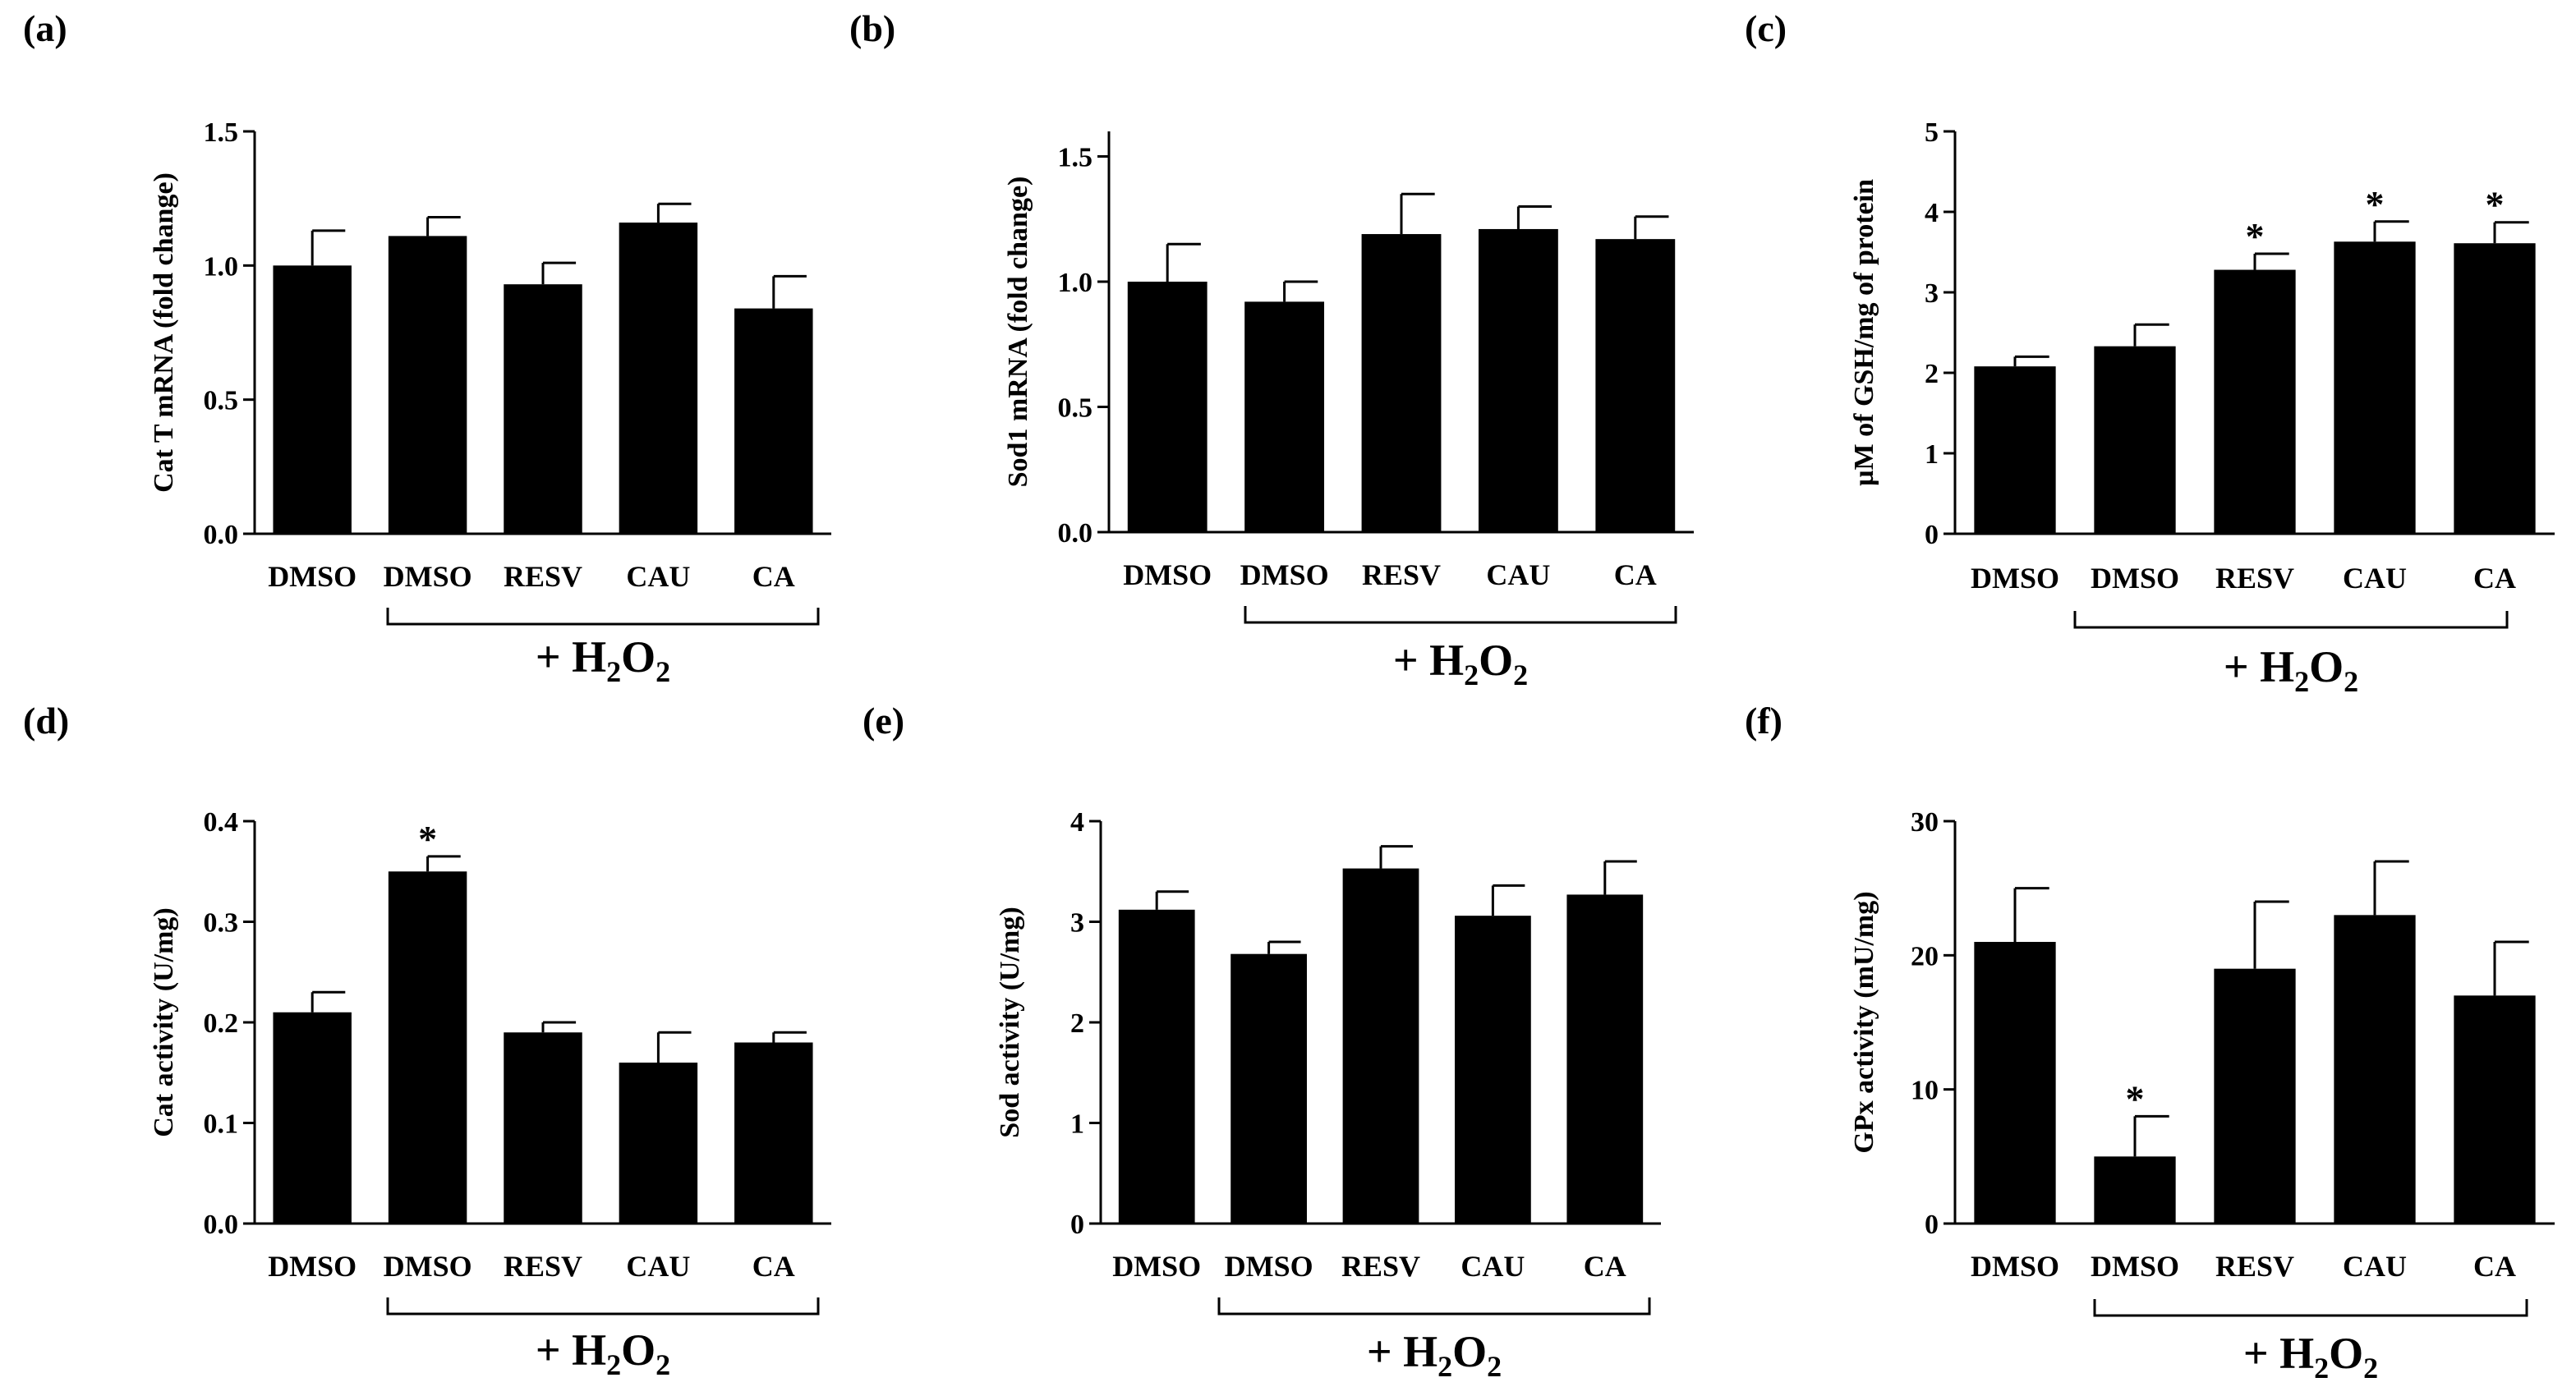  Describe the element at coordinates (221, 1124) in the screenshot. I see `y-tick-label: 0.1` at that location.